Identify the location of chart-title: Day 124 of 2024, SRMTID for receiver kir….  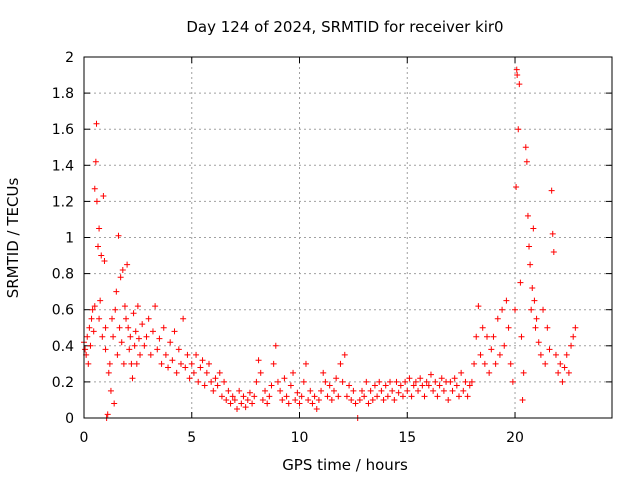
(344, 27).